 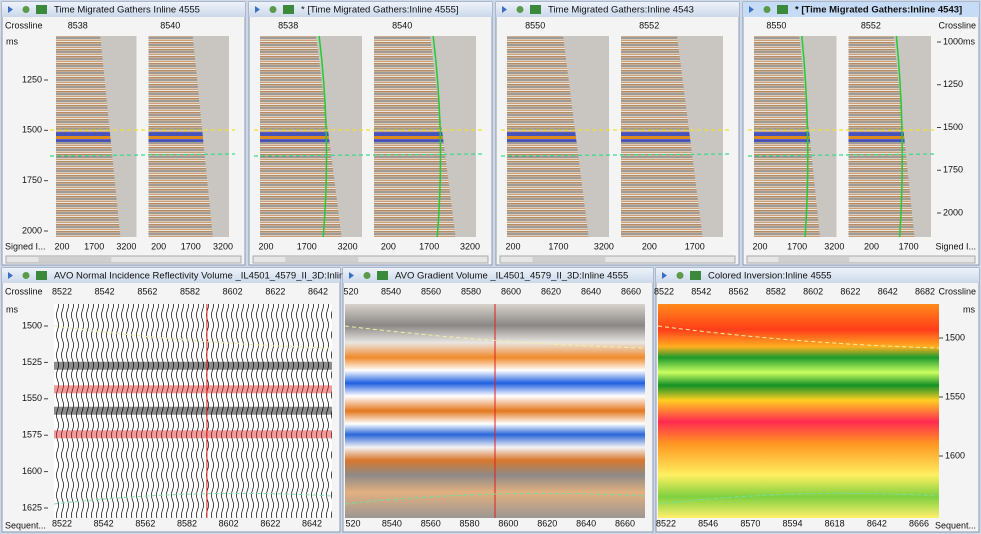 I want to click on bottom-tick-label: 8562, so click(x=145, y=523).